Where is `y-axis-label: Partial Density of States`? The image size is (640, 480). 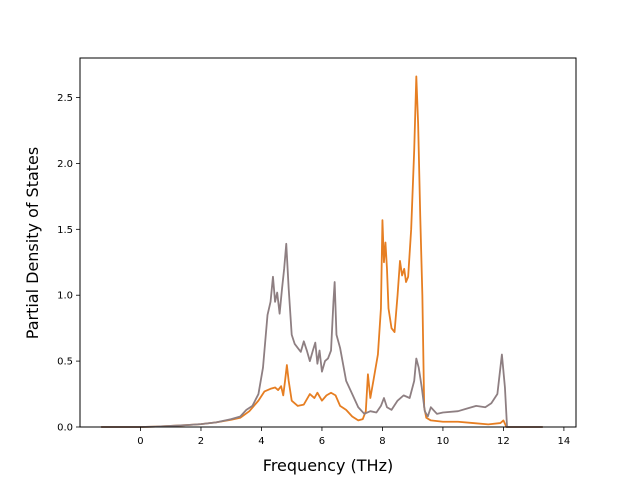 y-axis-label: Partial Density of States is located at coordinates (32, 243).